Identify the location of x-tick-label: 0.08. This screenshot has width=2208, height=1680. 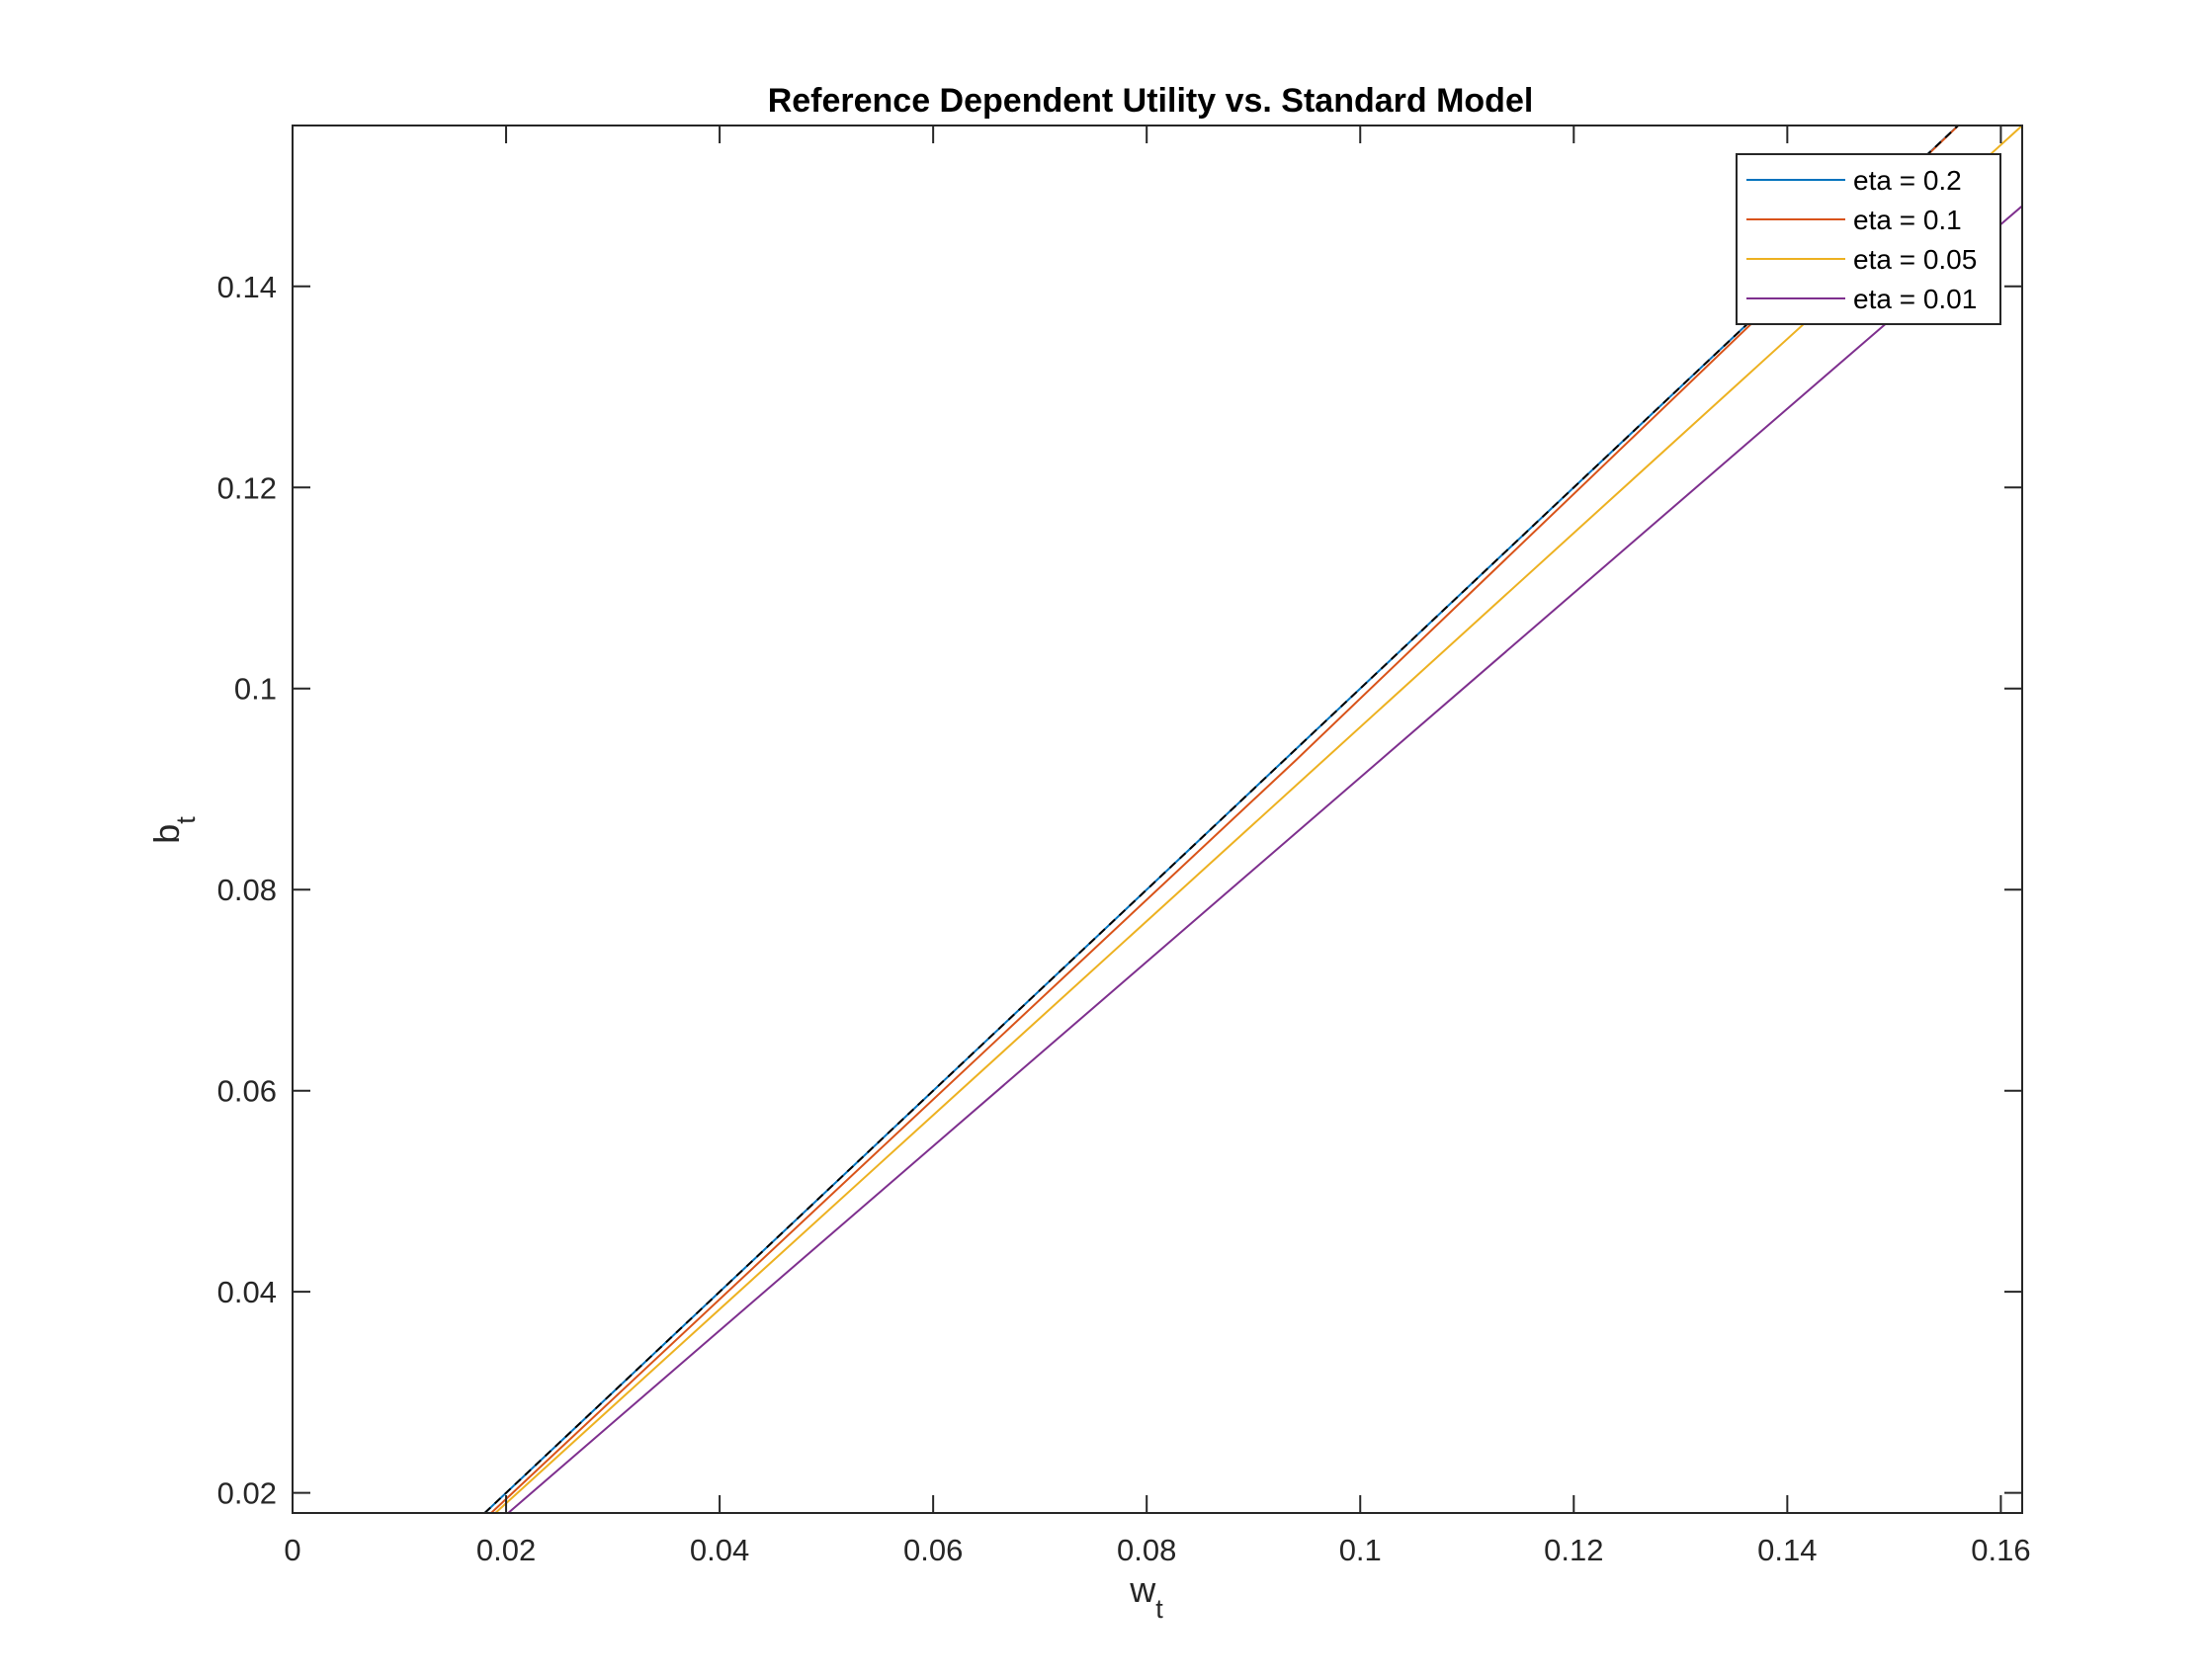
(1146, 1550).